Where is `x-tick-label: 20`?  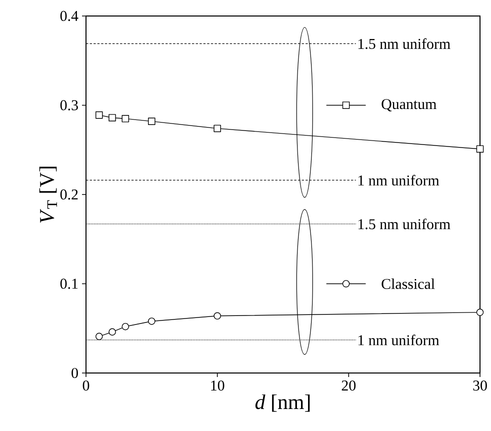 x-tick-label: 20 is located at coordinates (349, 385).